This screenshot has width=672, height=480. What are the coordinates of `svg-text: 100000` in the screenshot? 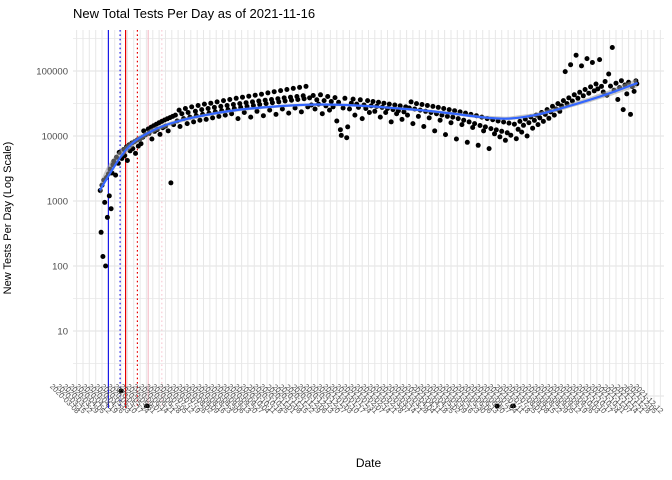 It's located at (52, 72).